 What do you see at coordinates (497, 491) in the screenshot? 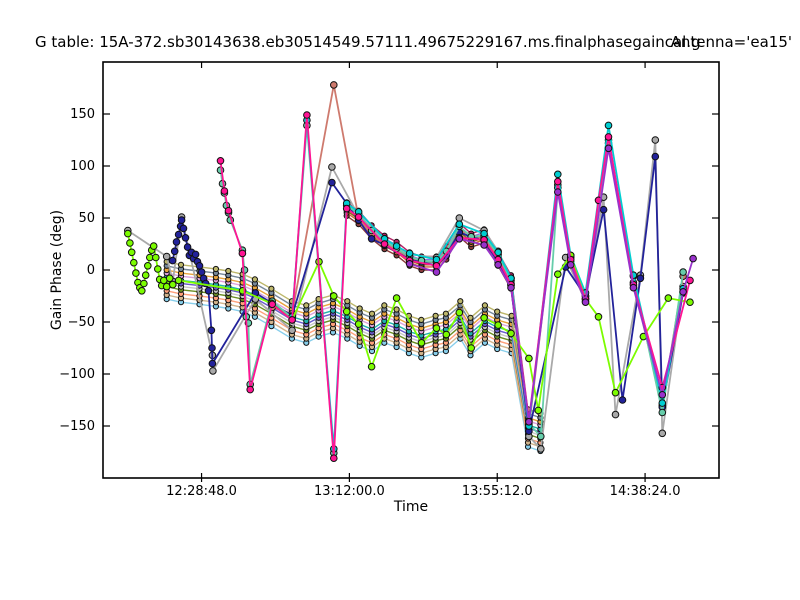
I see `x-tick-label: 13:55:12.0` at bounding box center [497, 491].